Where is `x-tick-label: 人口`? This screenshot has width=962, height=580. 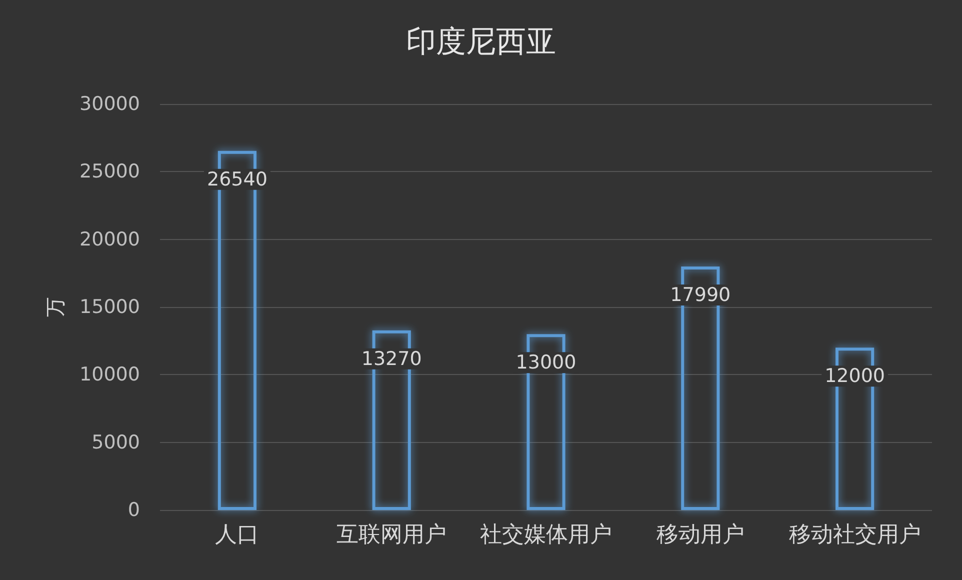 x-tick-label: 人口 is located at coordinates (237, 535).